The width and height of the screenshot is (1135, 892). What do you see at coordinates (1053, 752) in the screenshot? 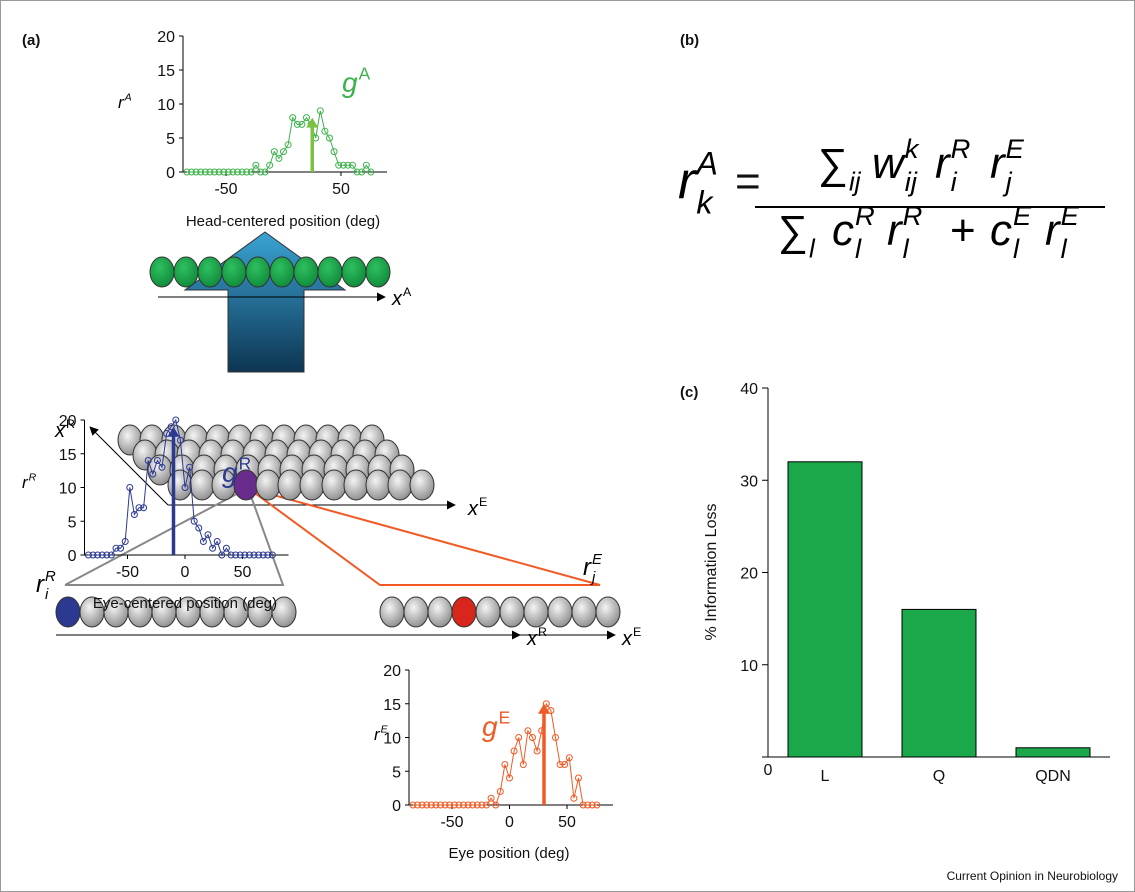
I see `bar` at bounding box center [1053, 752].